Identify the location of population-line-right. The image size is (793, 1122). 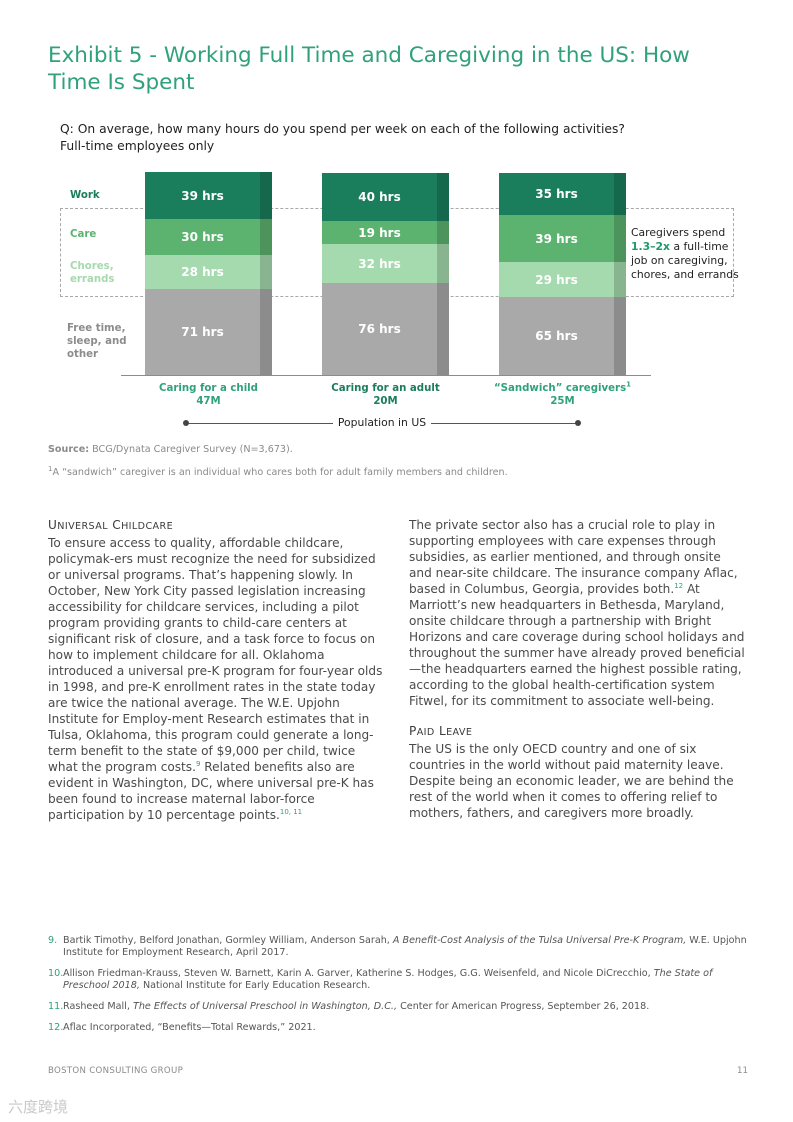
(504, 423).